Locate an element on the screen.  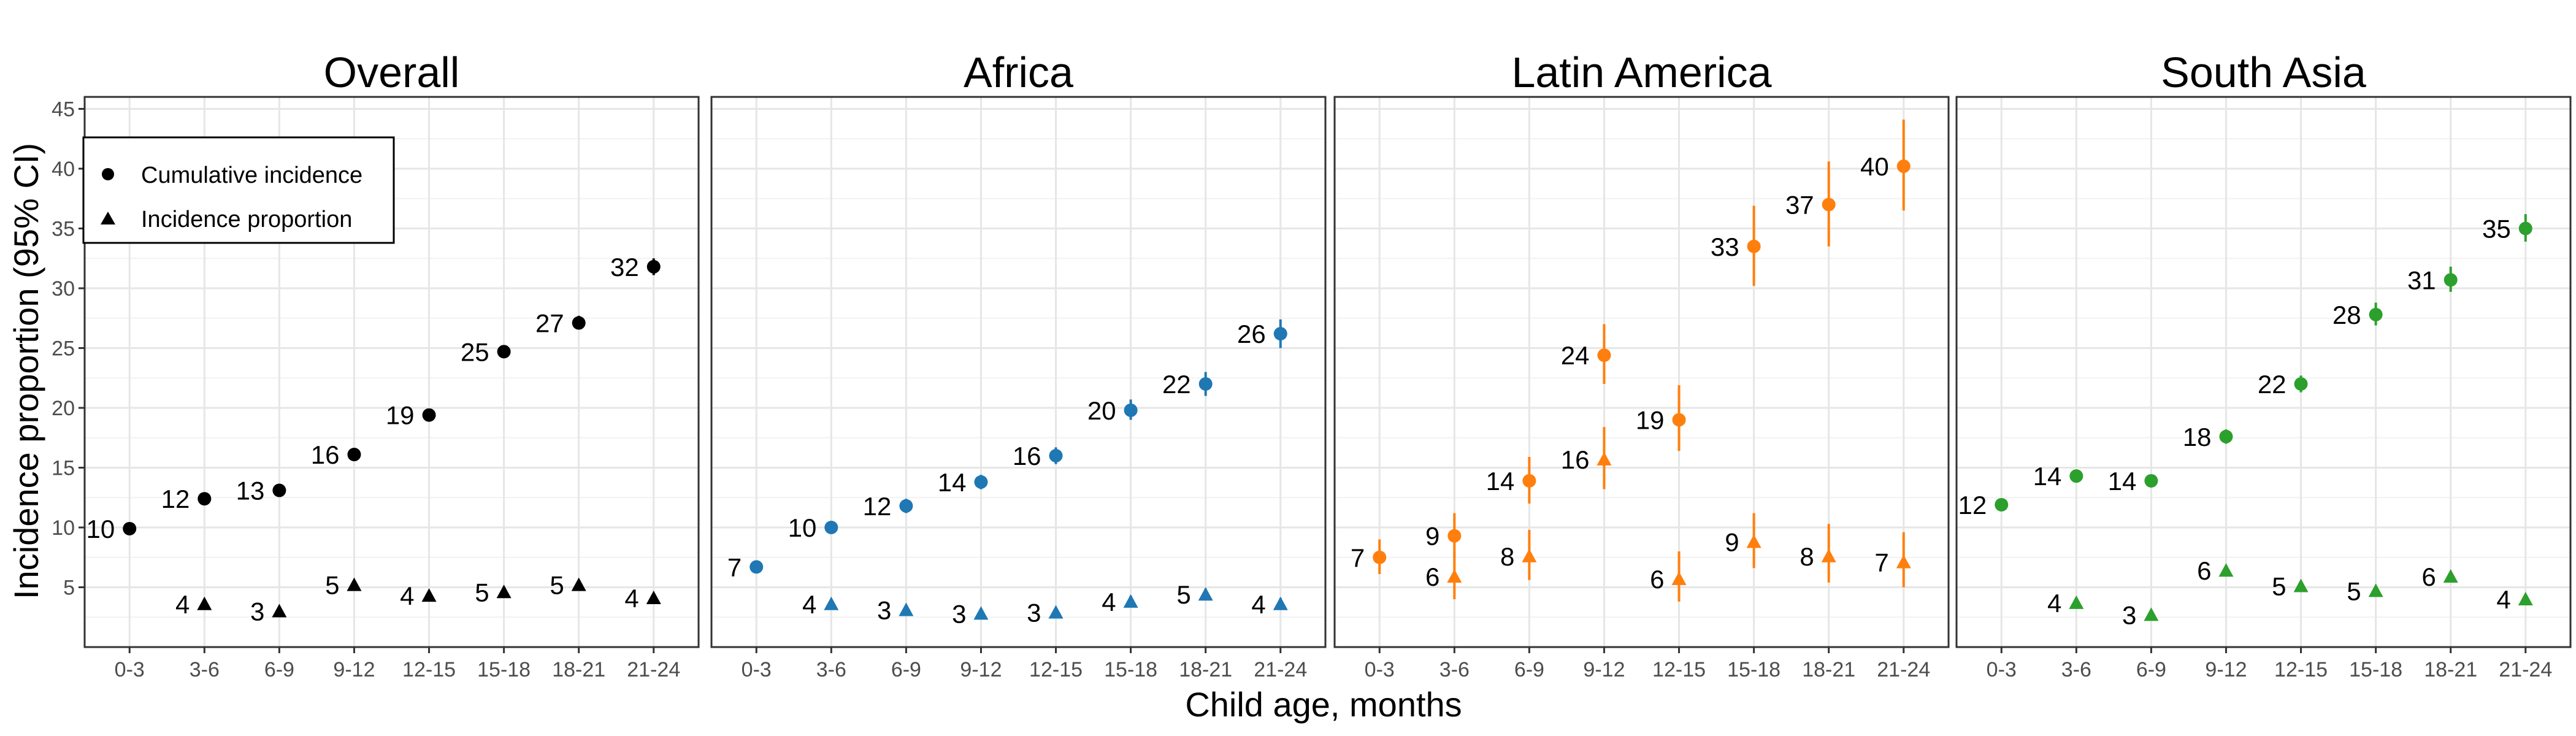
y-tick-label: 25 is located at coordinates (63, 349).